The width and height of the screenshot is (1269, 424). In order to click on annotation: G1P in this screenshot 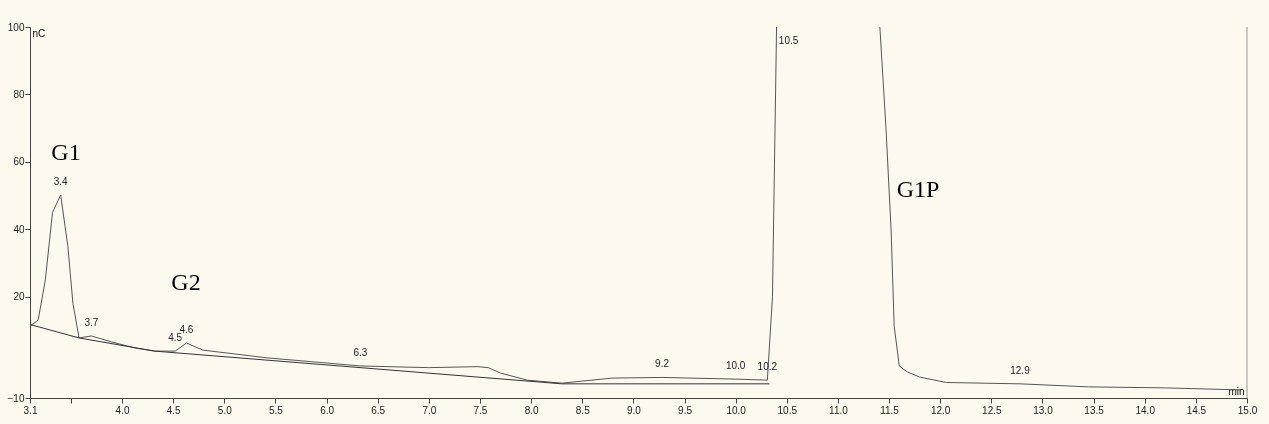, I will do `click(918, 189)`.